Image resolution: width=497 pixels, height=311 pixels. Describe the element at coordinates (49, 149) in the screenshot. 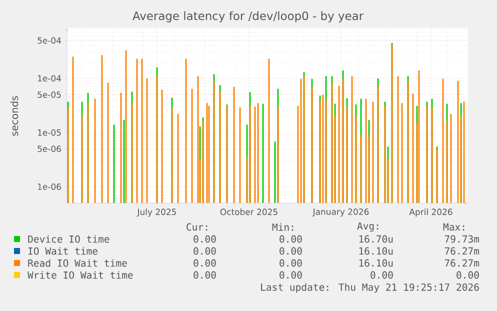

I see `y-tick-label: 5e-06` at that location.